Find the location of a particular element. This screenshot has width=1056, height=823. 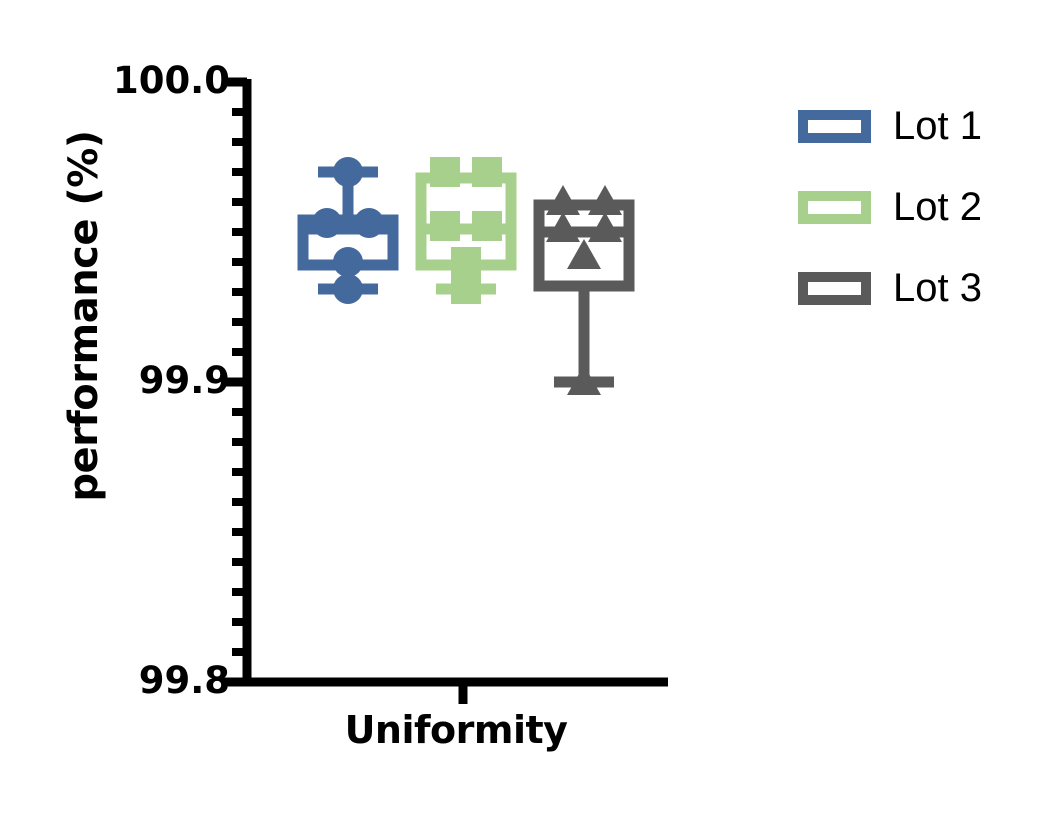

x-axis-title: Uniformity is located at coordinates (456, 730).